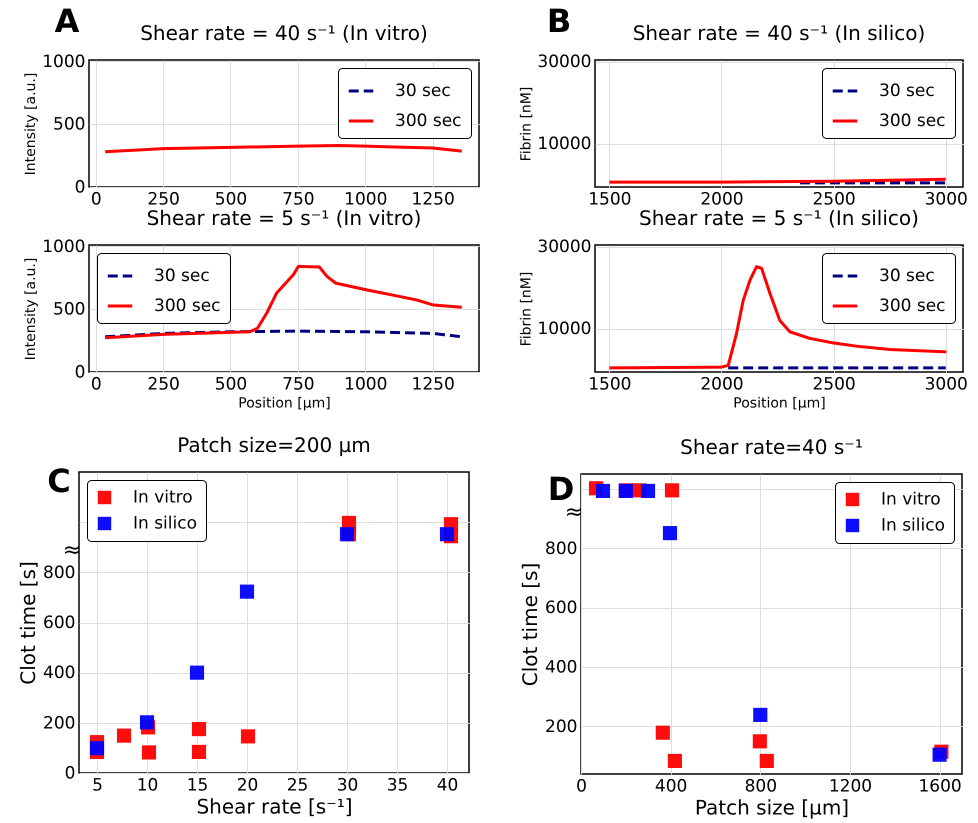  What do you see at coordinates (247, 786) in the screenshot?
I see `x-tick-label: 20` at bounding box center [247, 786].